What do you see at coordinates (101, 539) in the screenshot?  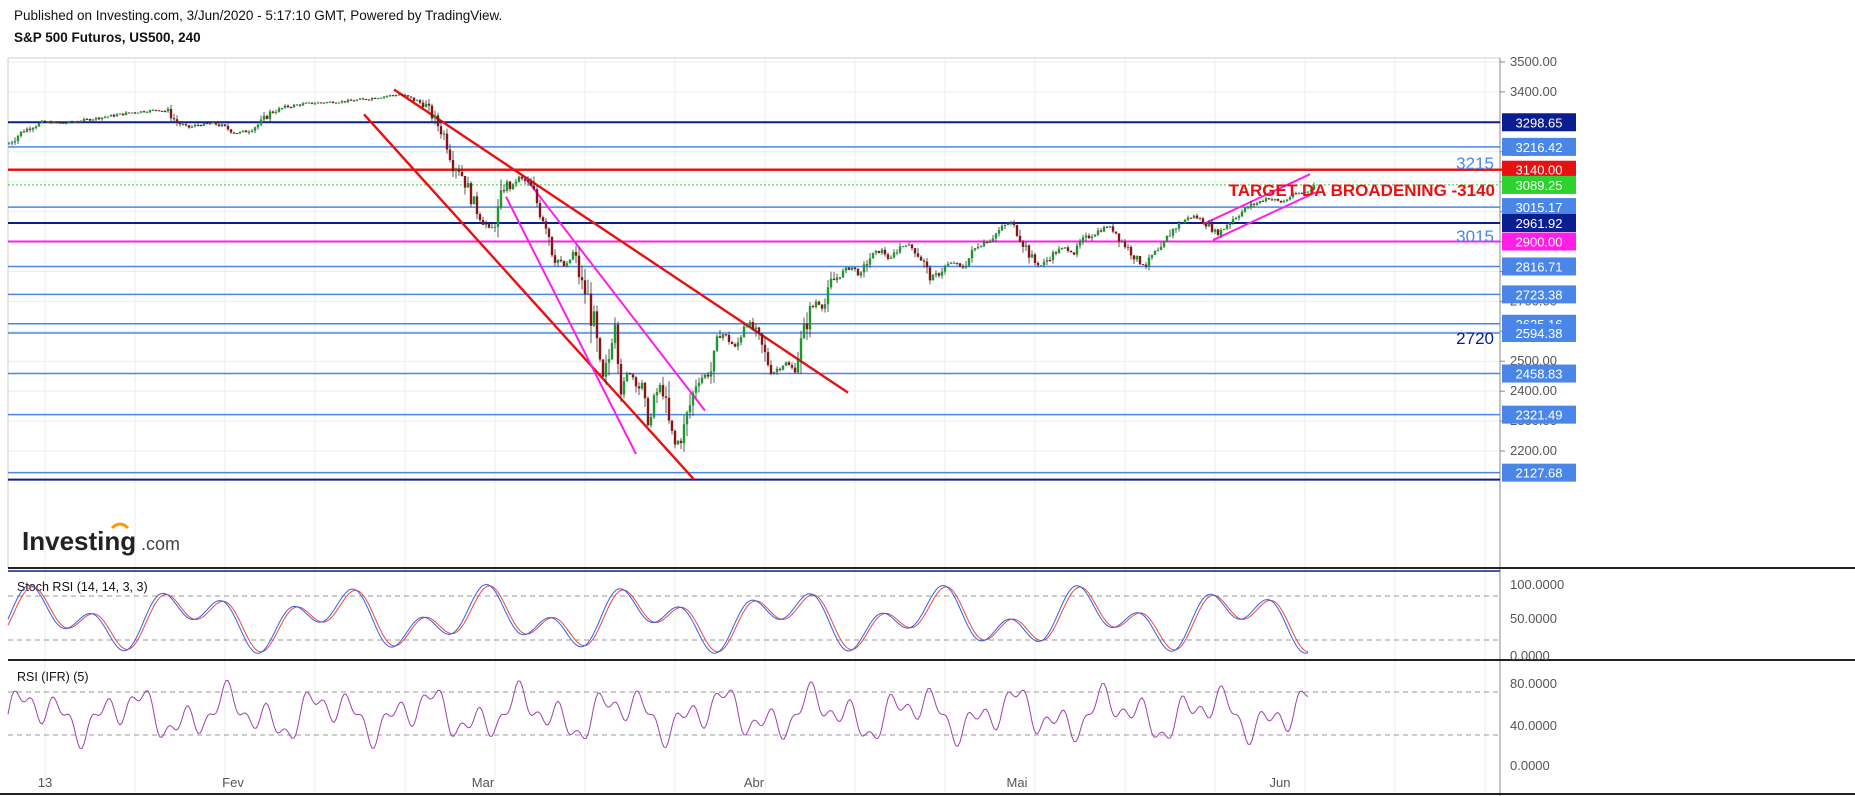 I see `investing-logo: Investing .com` at bounding box center [101, 539].